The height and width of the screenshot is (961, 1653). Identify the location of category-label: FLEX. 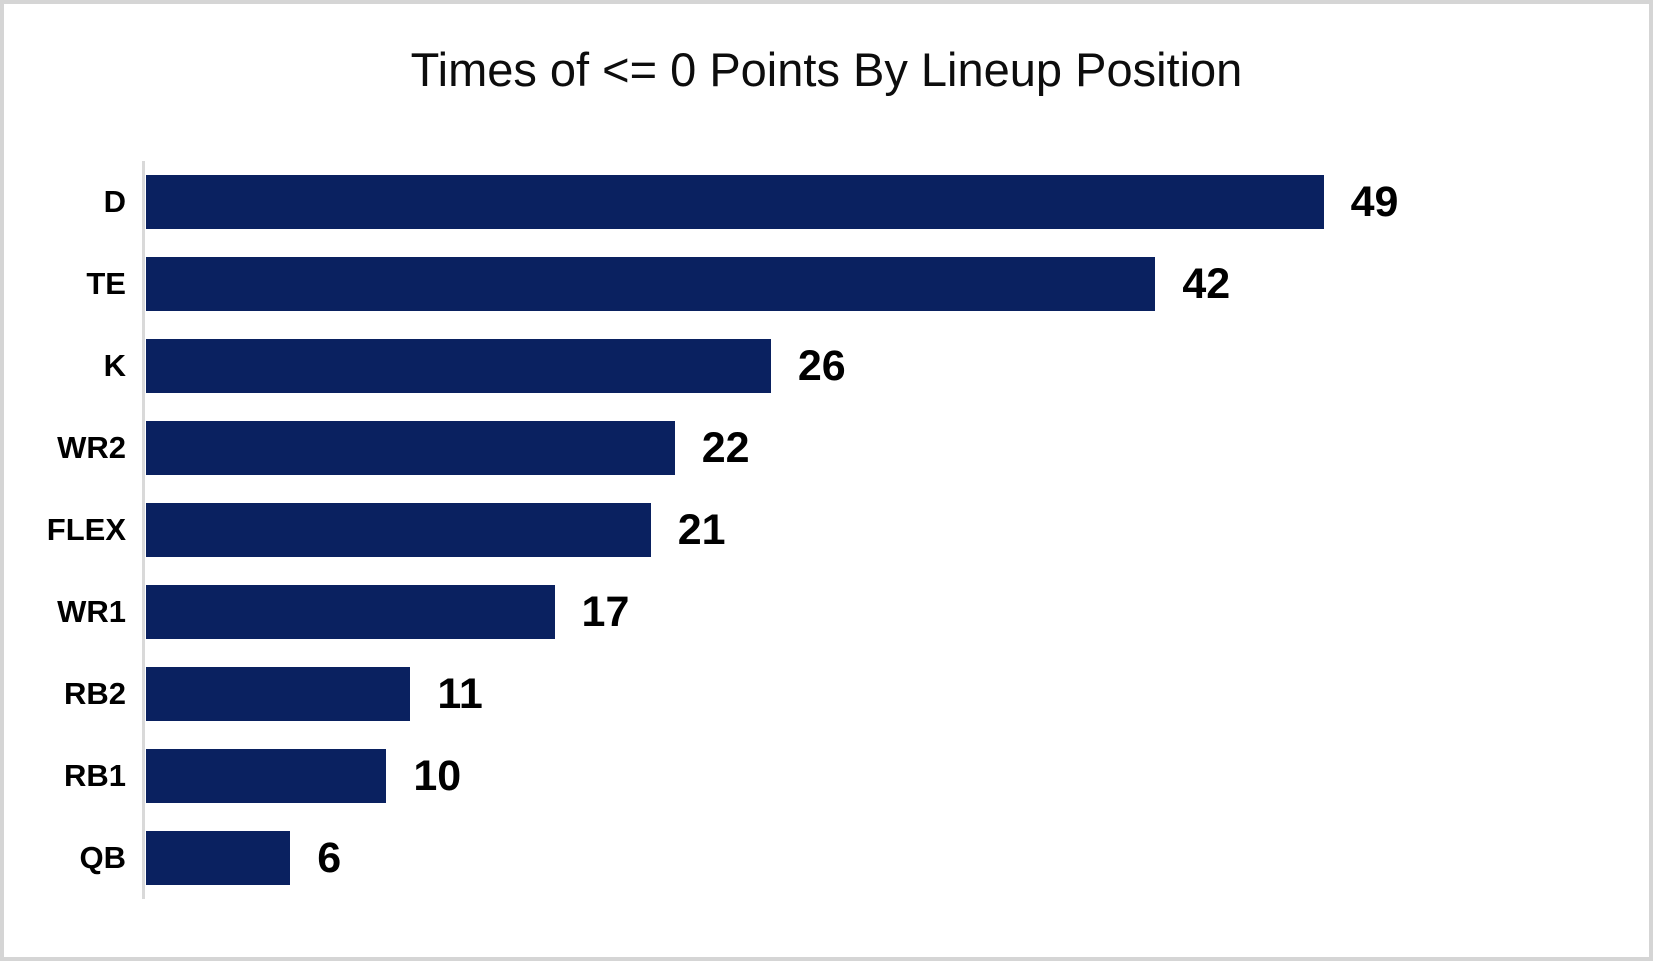
(86, 529).